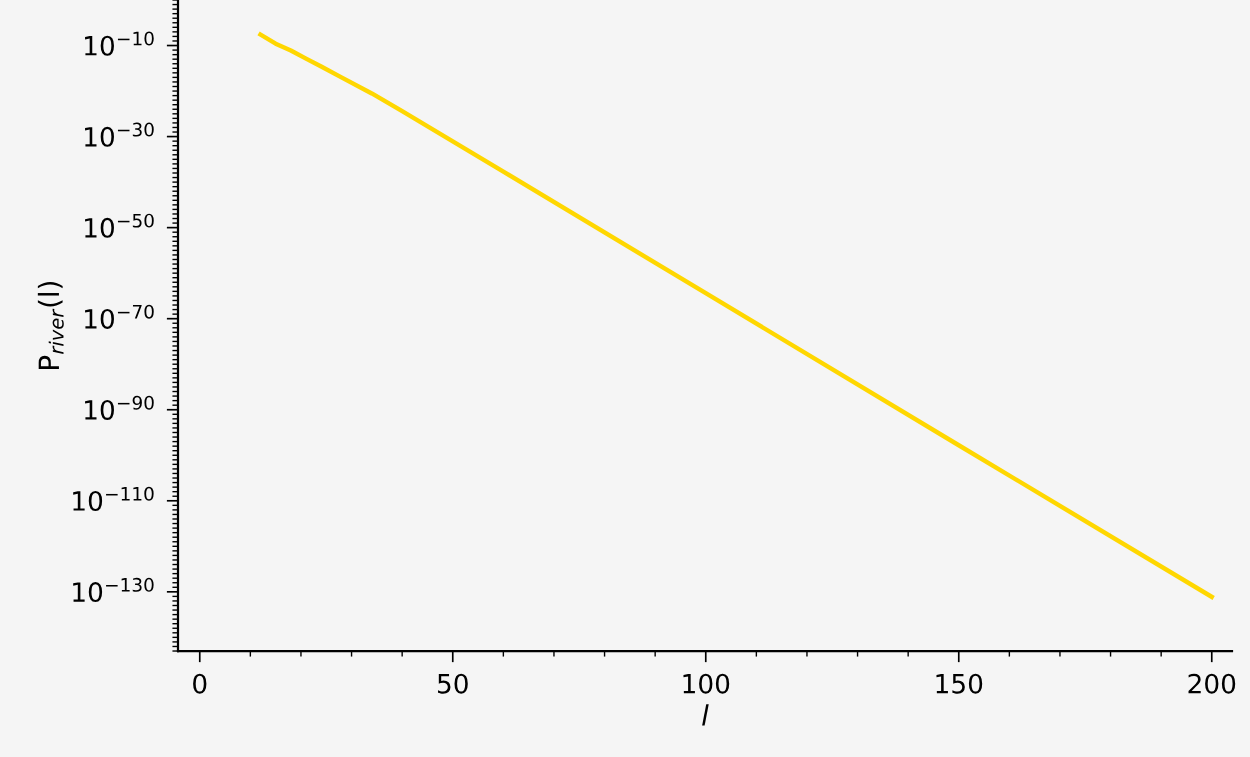  I want to click on y-tick-label: 10$^{−30}$, so click(119, 134).